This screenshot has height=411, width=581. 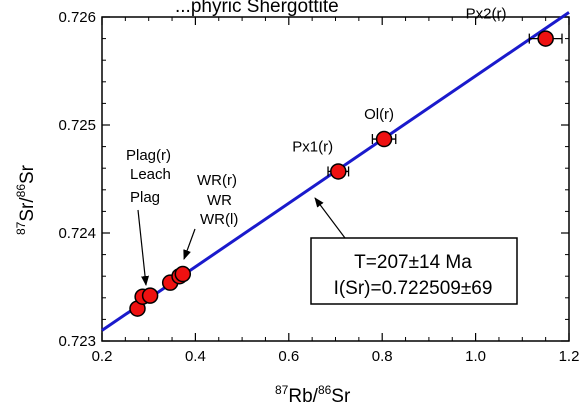 I want to click on point-label: Px2(r), so click(x=486, y=14).